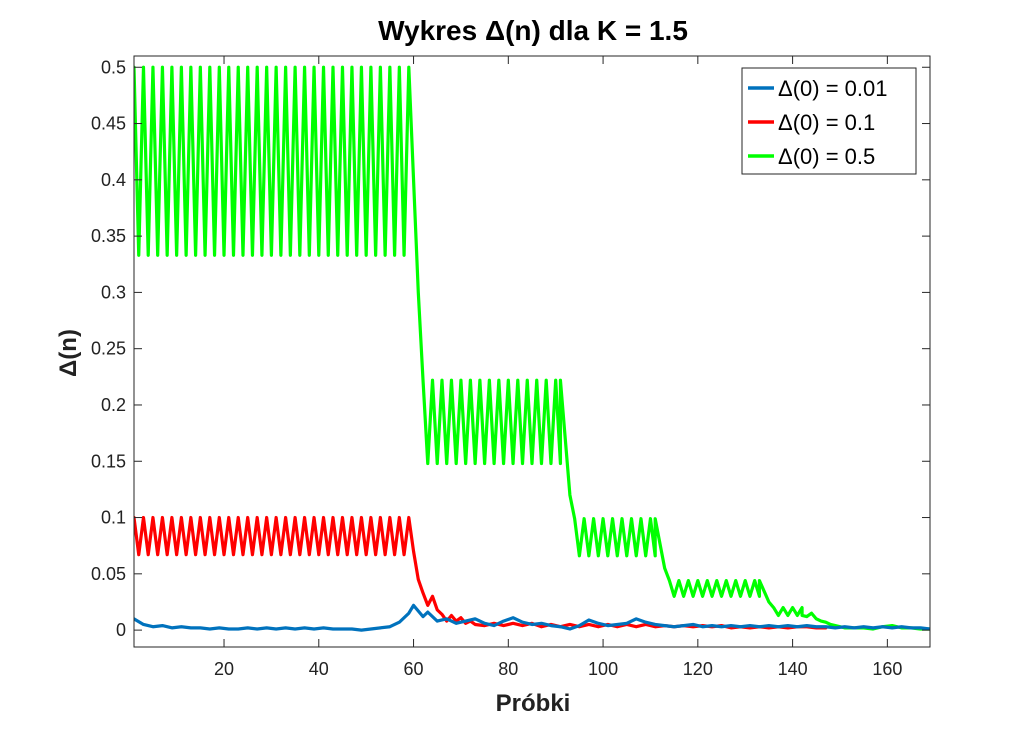 The image size is (1029, 729). What do you see at coordinates (108, 349) in the screenshot?
I see `y-tick-label: 0.25` at bounding box center [108, 349].